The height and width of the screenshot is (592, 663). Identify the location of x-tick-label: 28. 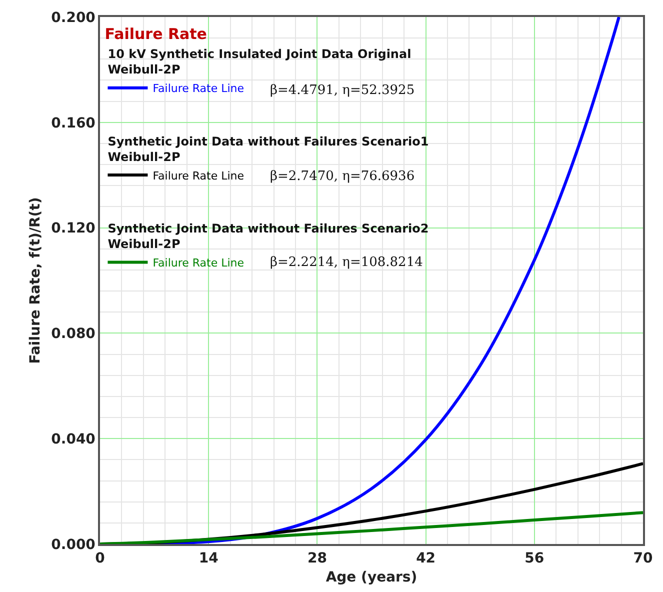
(317, 558).